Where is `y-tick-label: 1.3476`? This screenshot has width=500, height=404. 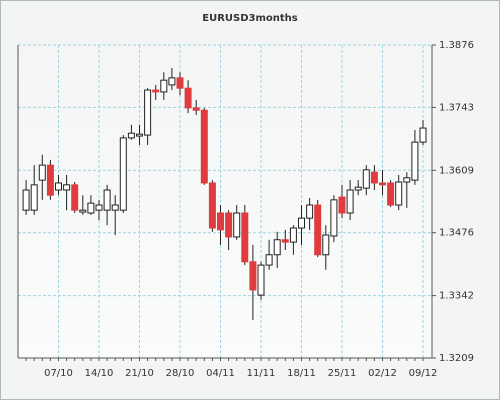 y-tick-label: 1.3476 is located at coordinates (456, 233).